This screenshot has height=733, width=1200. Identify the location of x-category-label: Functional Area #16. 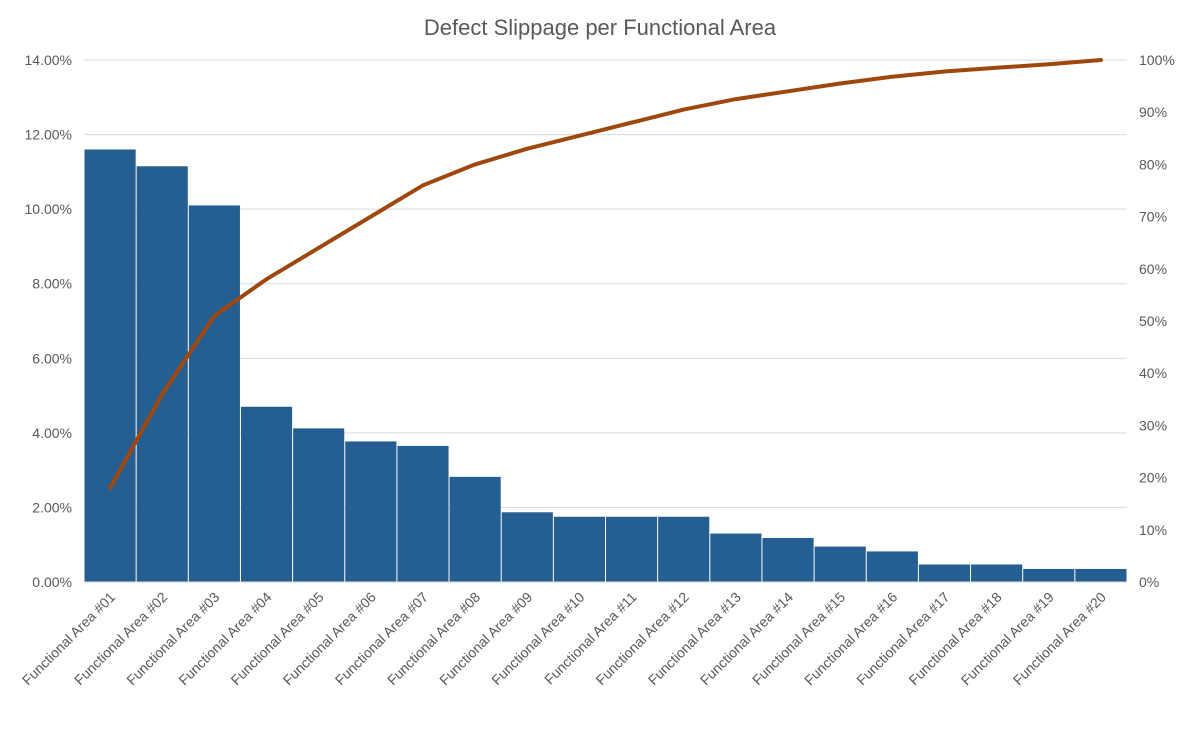
(851, 639).